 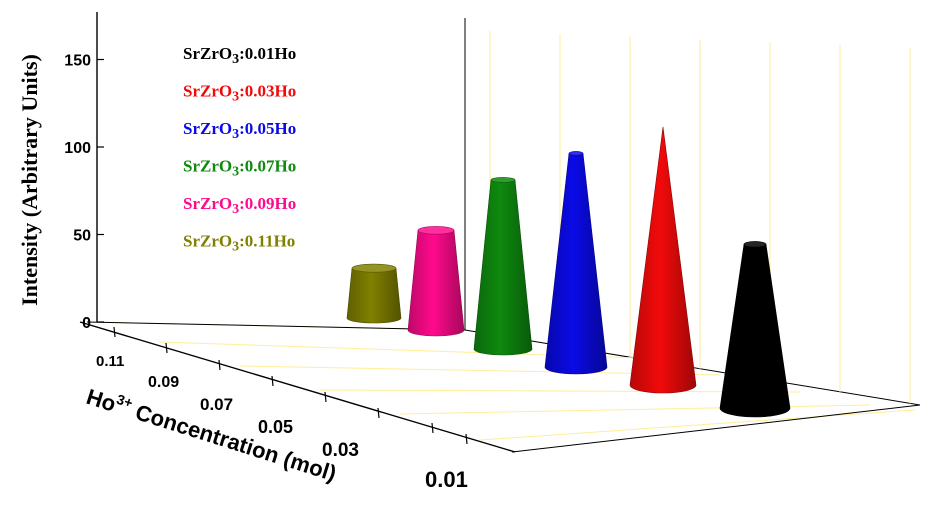 I want to click on cone-0.11, so click(x=374, y=293).